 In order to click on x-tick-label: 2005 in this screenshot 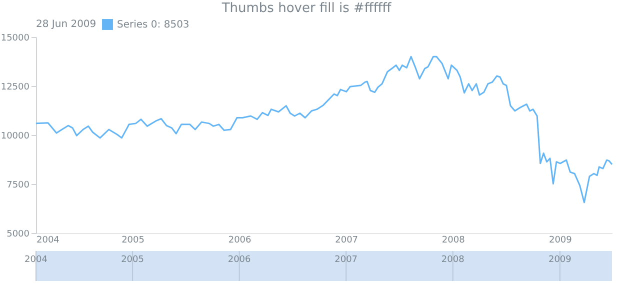, I will do `click(133, 241)`.